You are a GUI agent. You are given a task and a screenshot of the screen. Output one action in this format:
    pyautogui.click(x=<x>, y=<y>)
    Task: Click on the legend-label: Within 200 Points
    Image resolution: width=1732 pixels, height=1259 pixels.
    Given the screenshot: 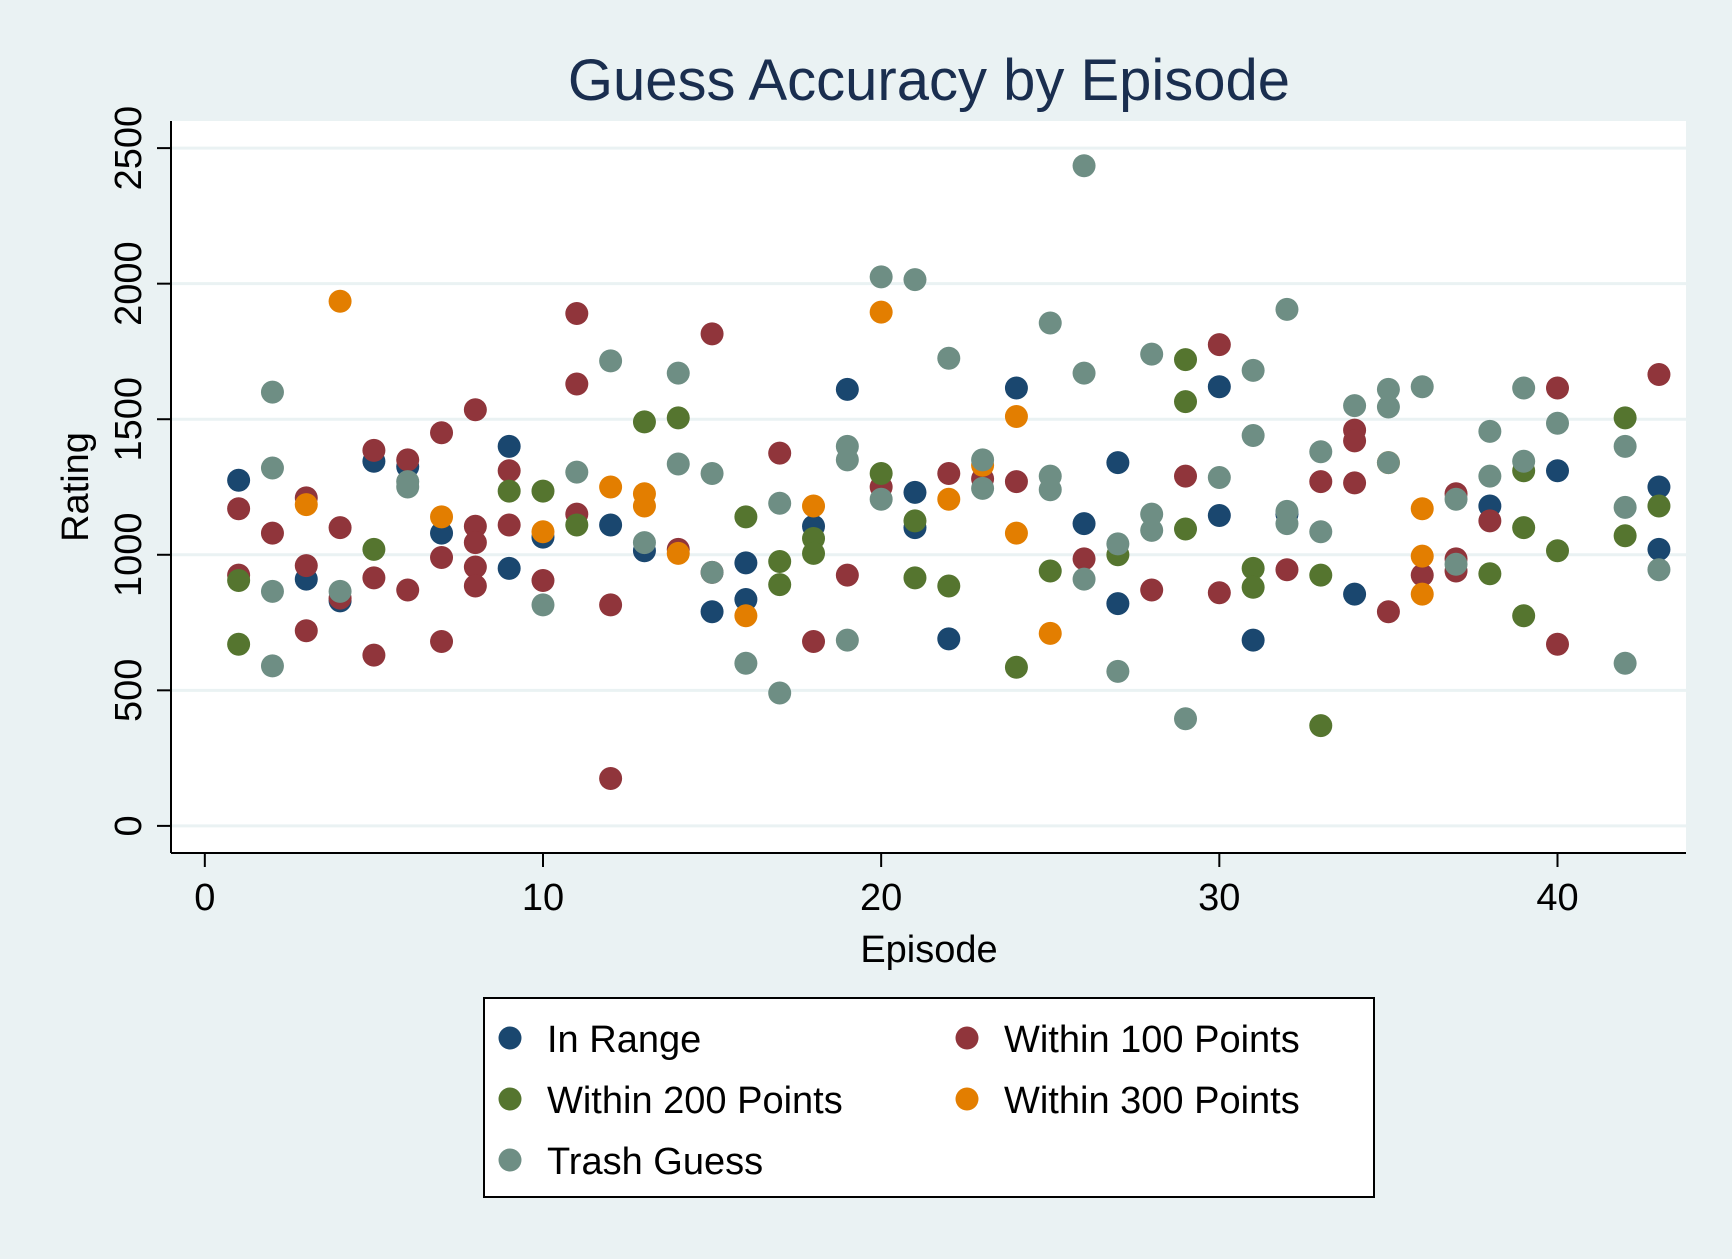 What is the action you would take?
    pyautogui.click(x=695, y=1101)
    